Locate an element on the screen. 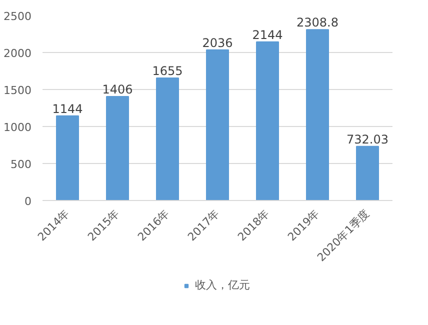 This screenshot has height=325, width=428. y-tick-label: 1000 is located at coordinates (18, 127).